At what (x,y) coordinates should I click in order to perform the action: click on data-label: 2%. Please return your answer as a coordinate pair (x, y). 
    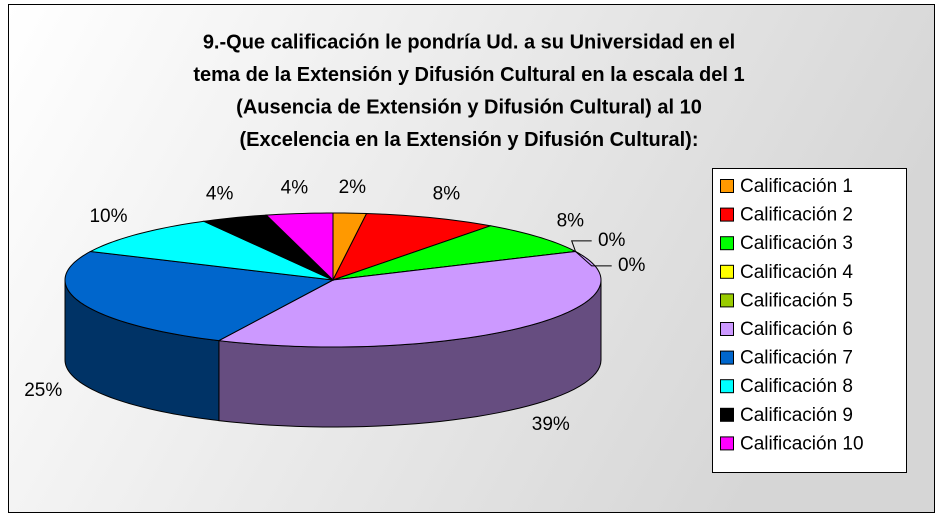
    Looking at the image, I should click on (353, 187).